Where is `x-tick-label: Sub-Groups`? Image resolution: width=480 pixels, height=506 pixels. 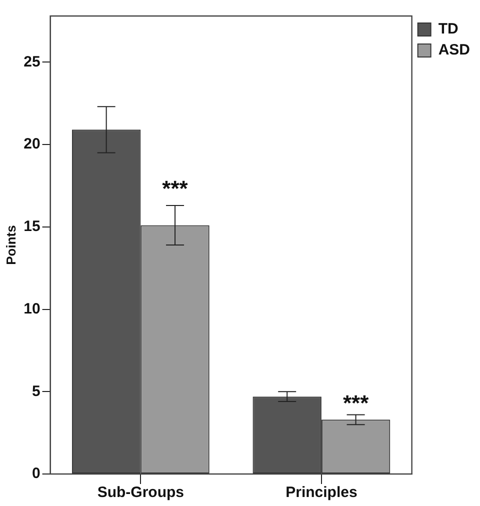 x-tick-label: Sub-Groups is located at coordinates (140, 493).